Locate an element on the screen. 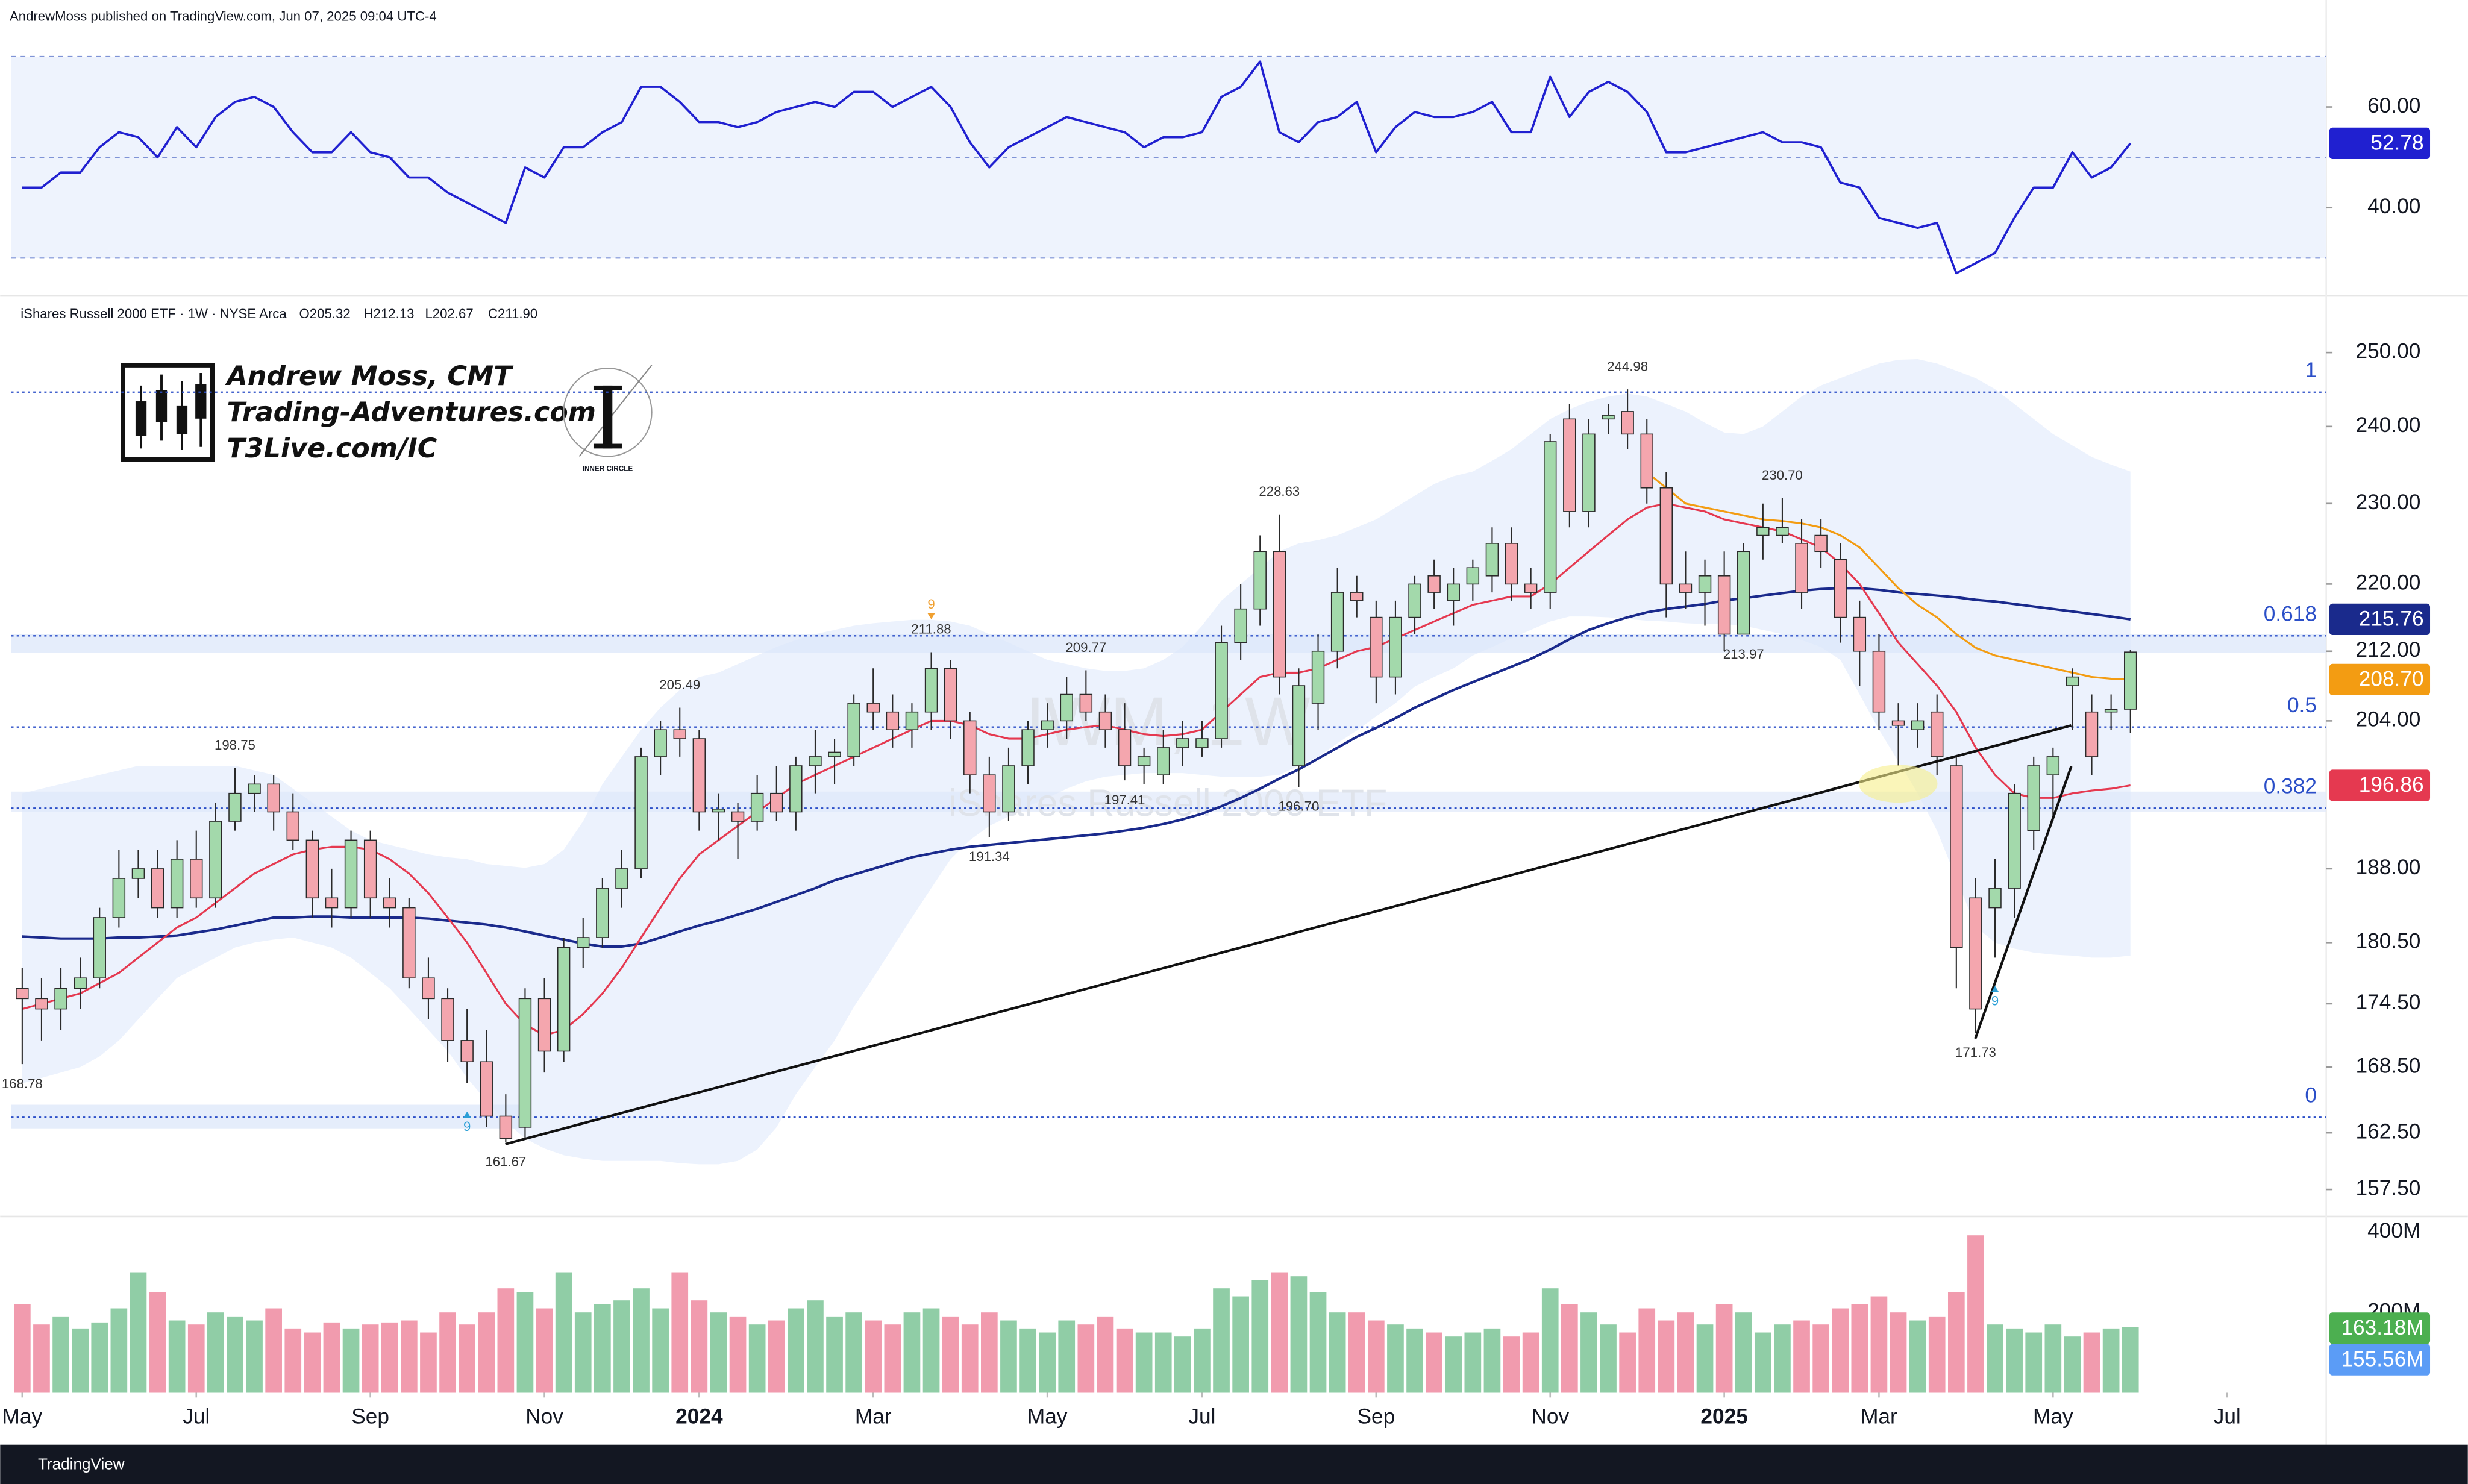  header-close: C211.90 is located at coordinates (512, 313).